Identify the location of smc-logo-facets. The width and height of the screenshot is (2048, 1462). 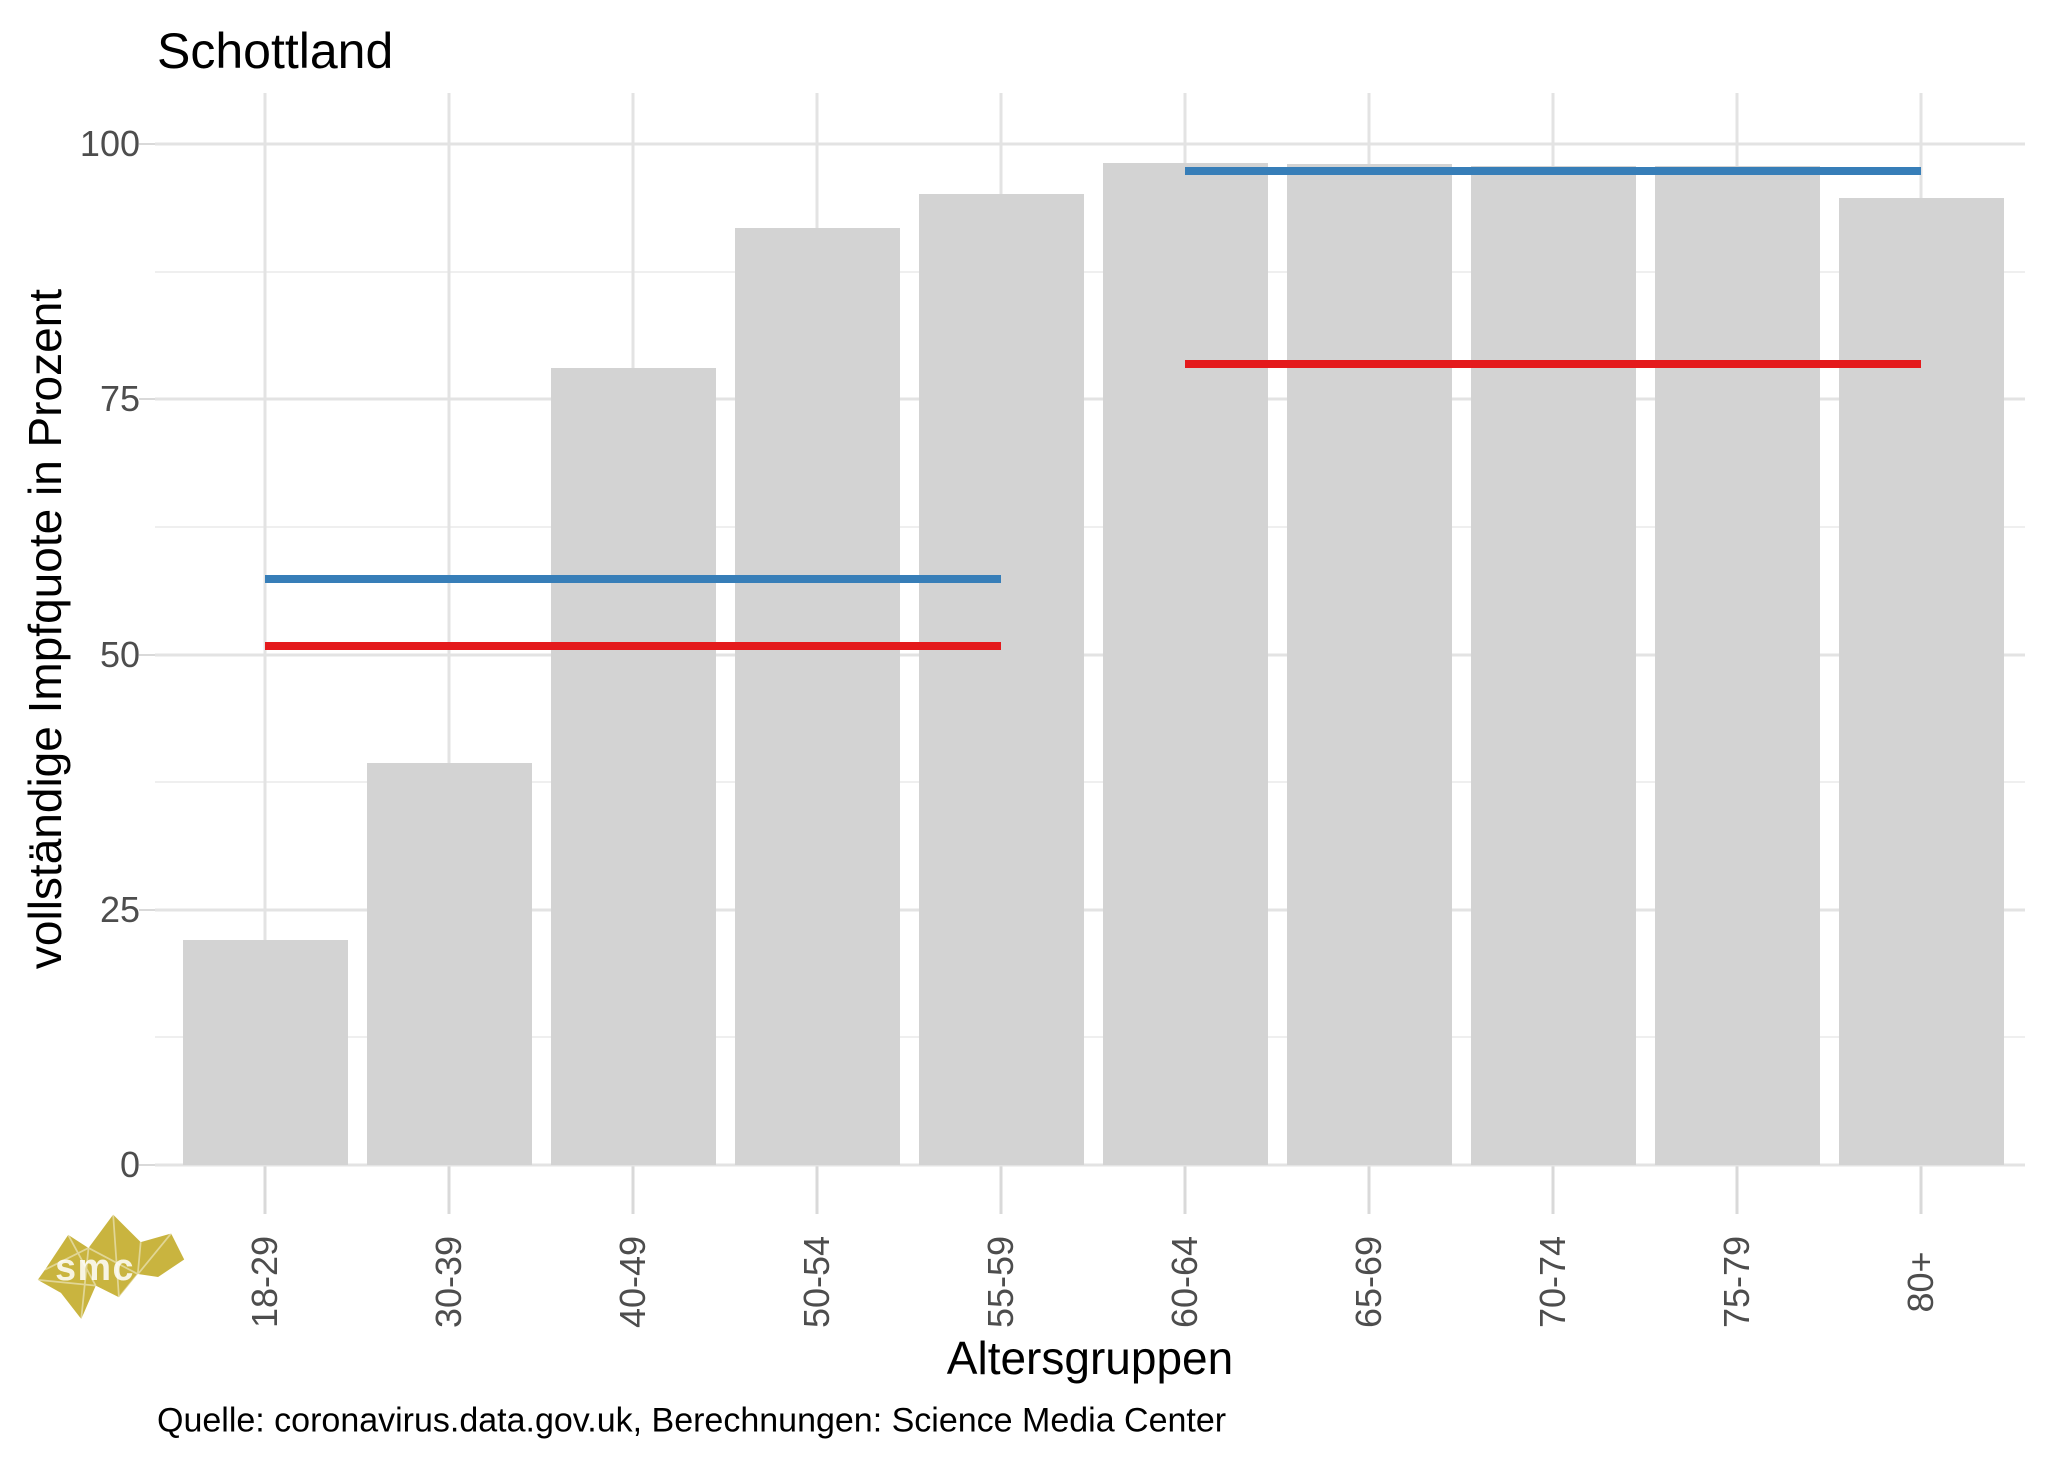
(104, 1267).